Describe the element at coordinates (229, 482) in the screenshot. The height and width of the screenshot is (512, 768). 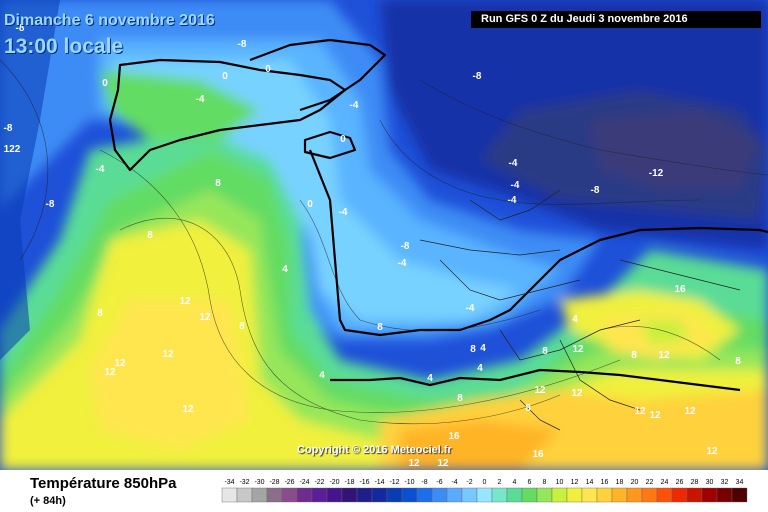
I see `legend-tick-label: -34` at that location.